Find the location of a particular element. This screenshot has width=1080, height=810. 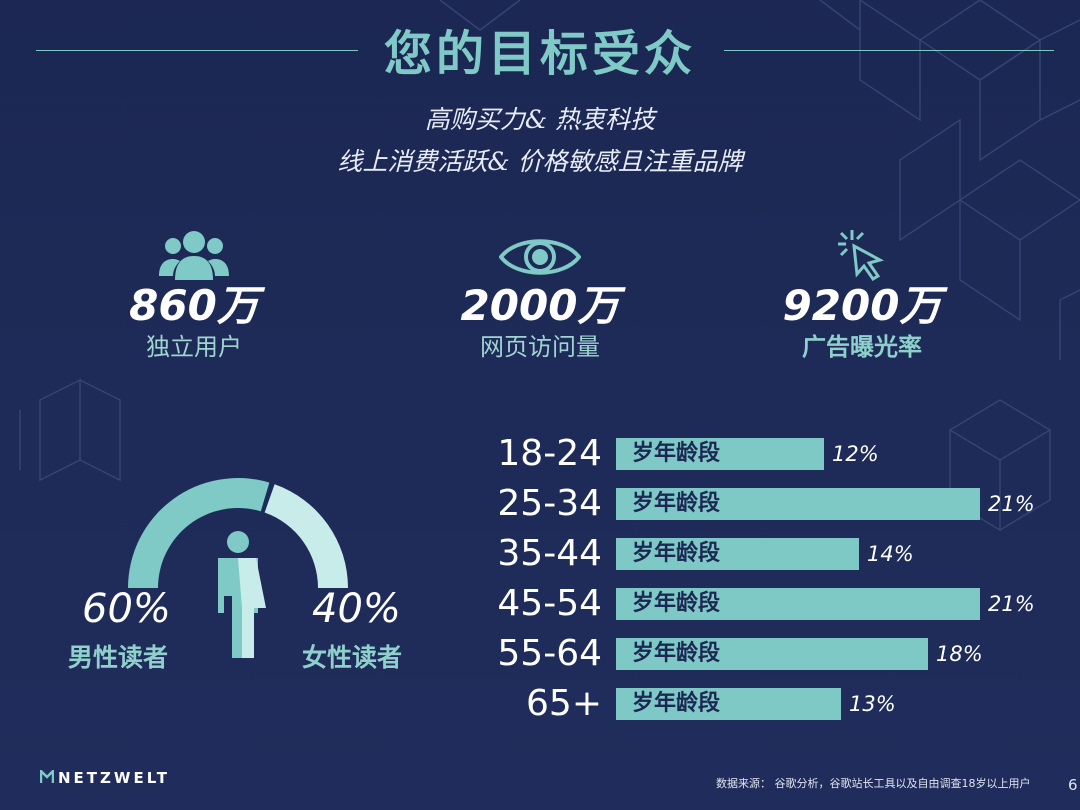

female-label: 女性读者 is located at coordinates (352, 657).